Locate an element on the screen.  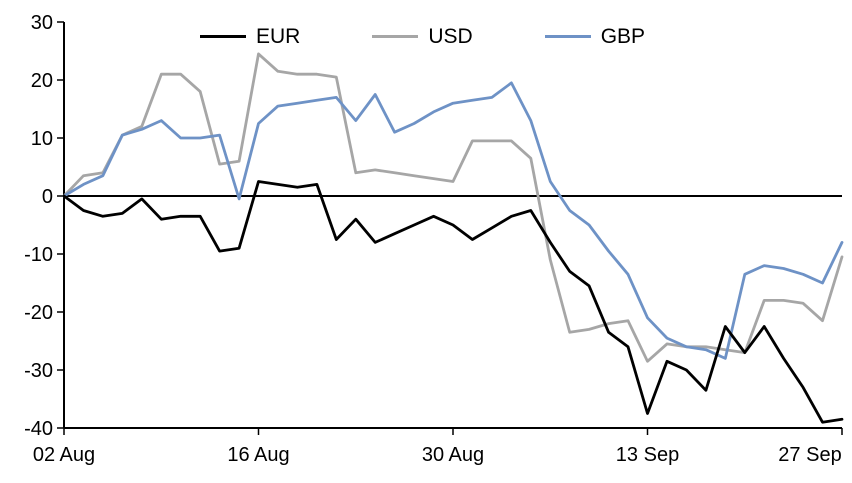
y-tick-label: -40 is located at coordinates (38, 429).